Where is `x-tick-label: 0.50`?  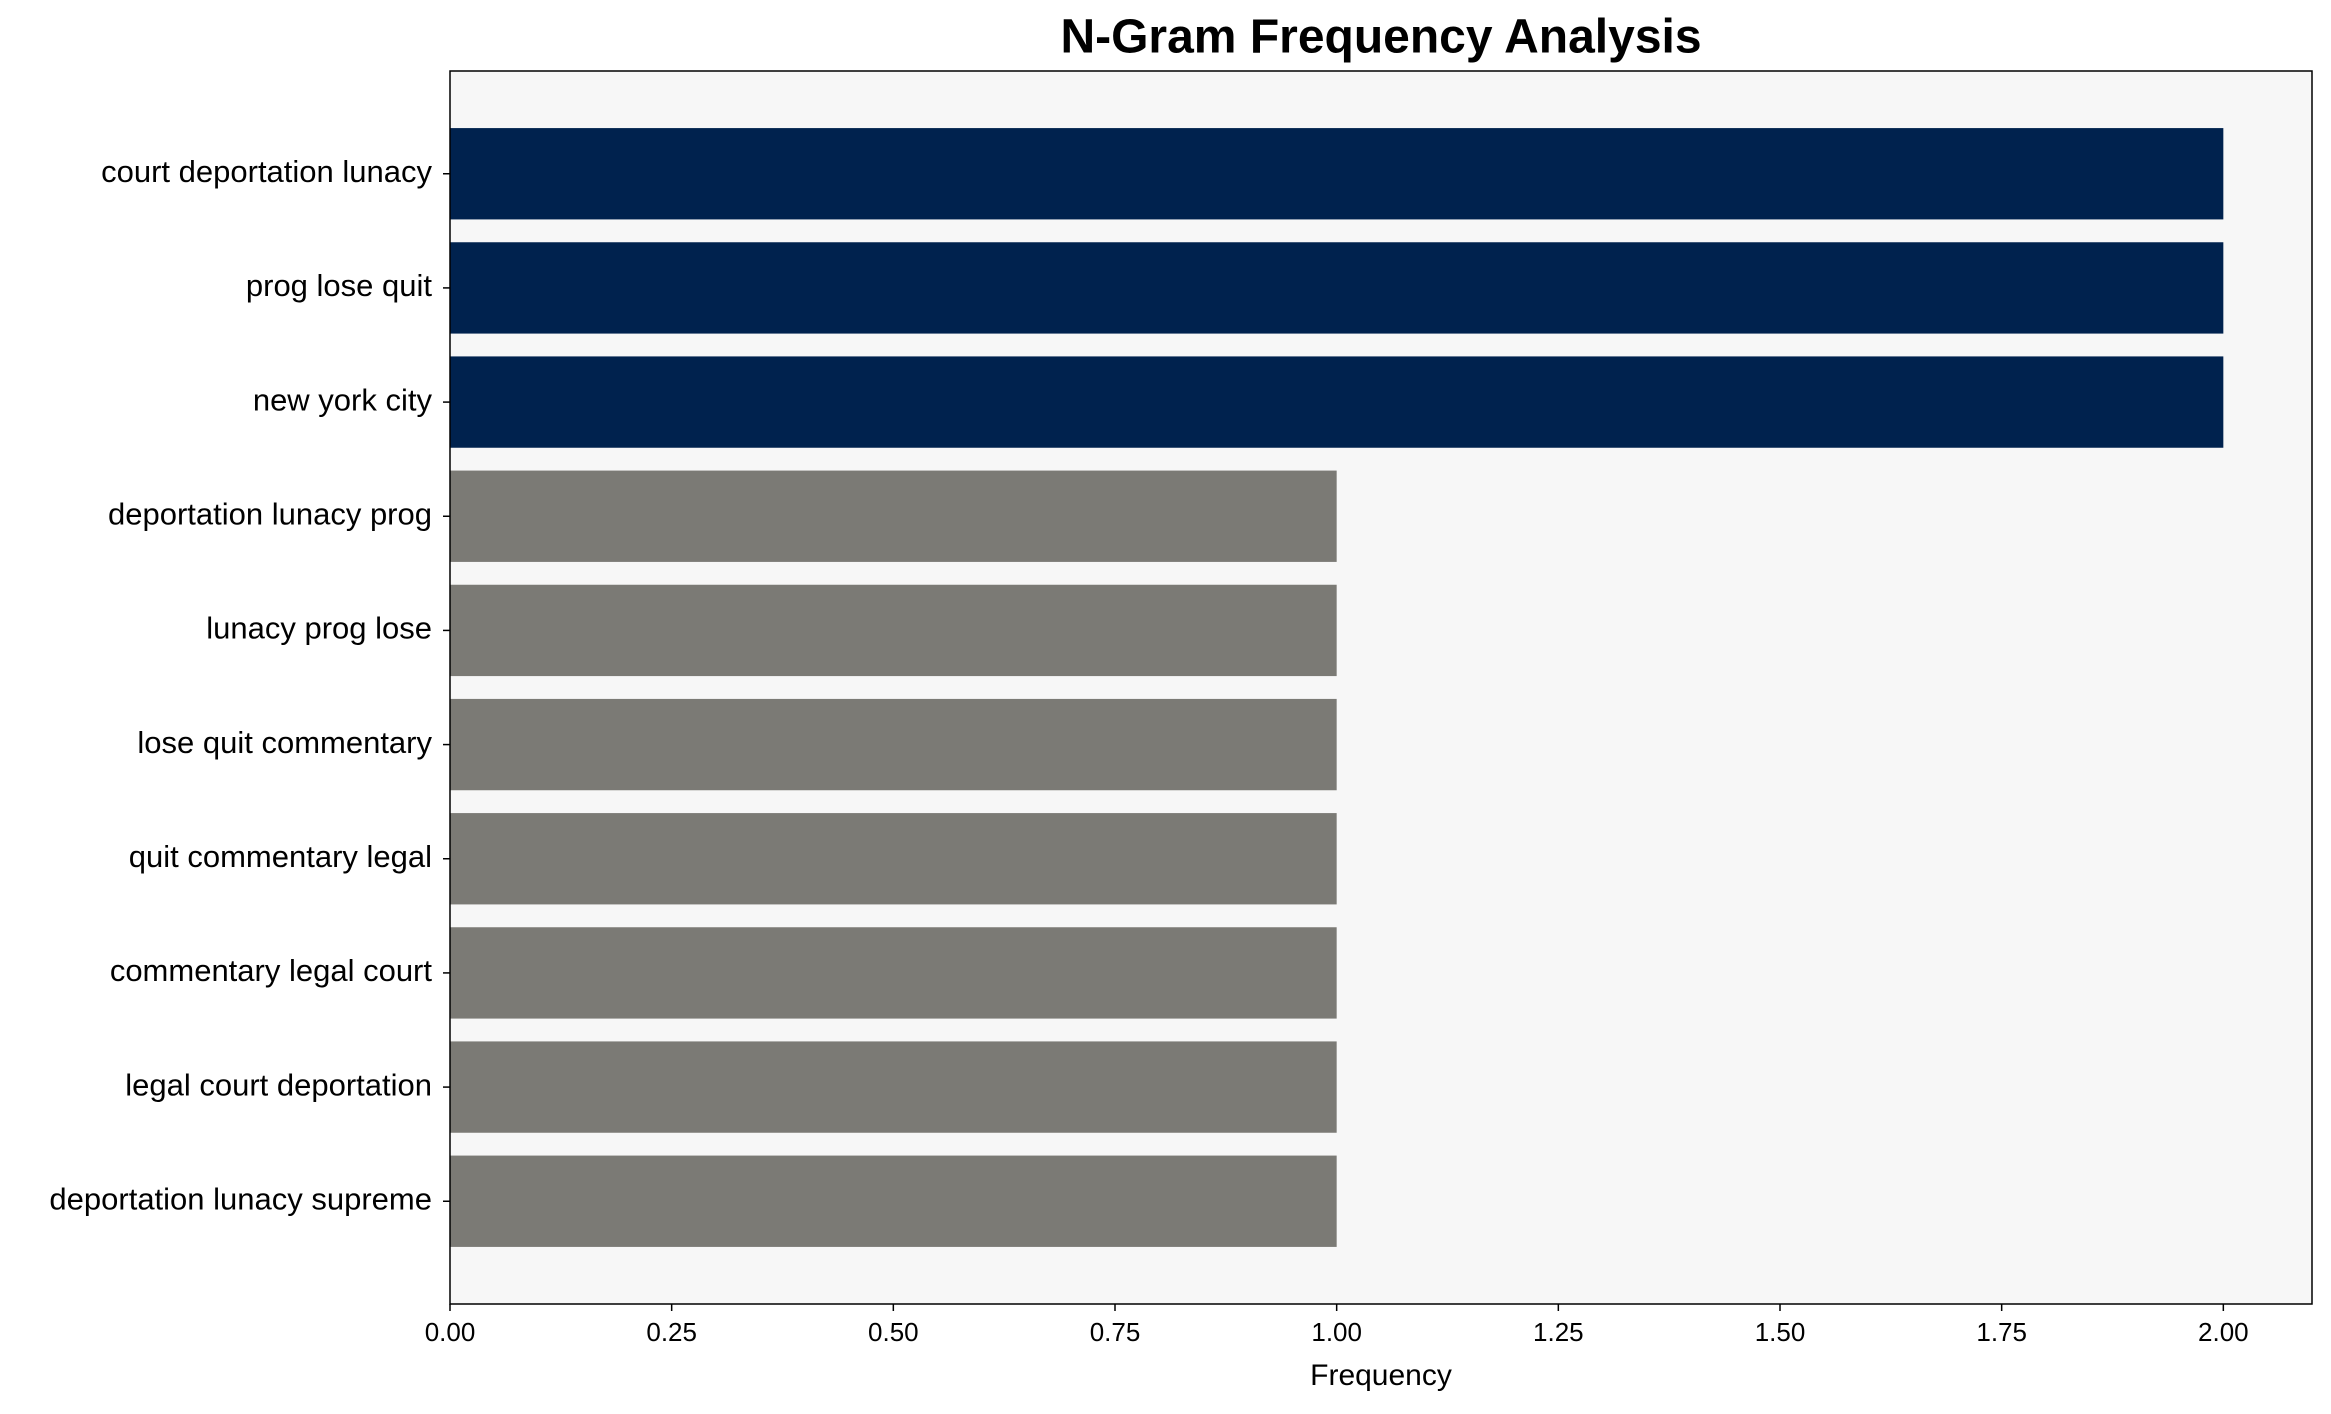
x-tick-label: 0.50 is located at coordinates (893, 1332).